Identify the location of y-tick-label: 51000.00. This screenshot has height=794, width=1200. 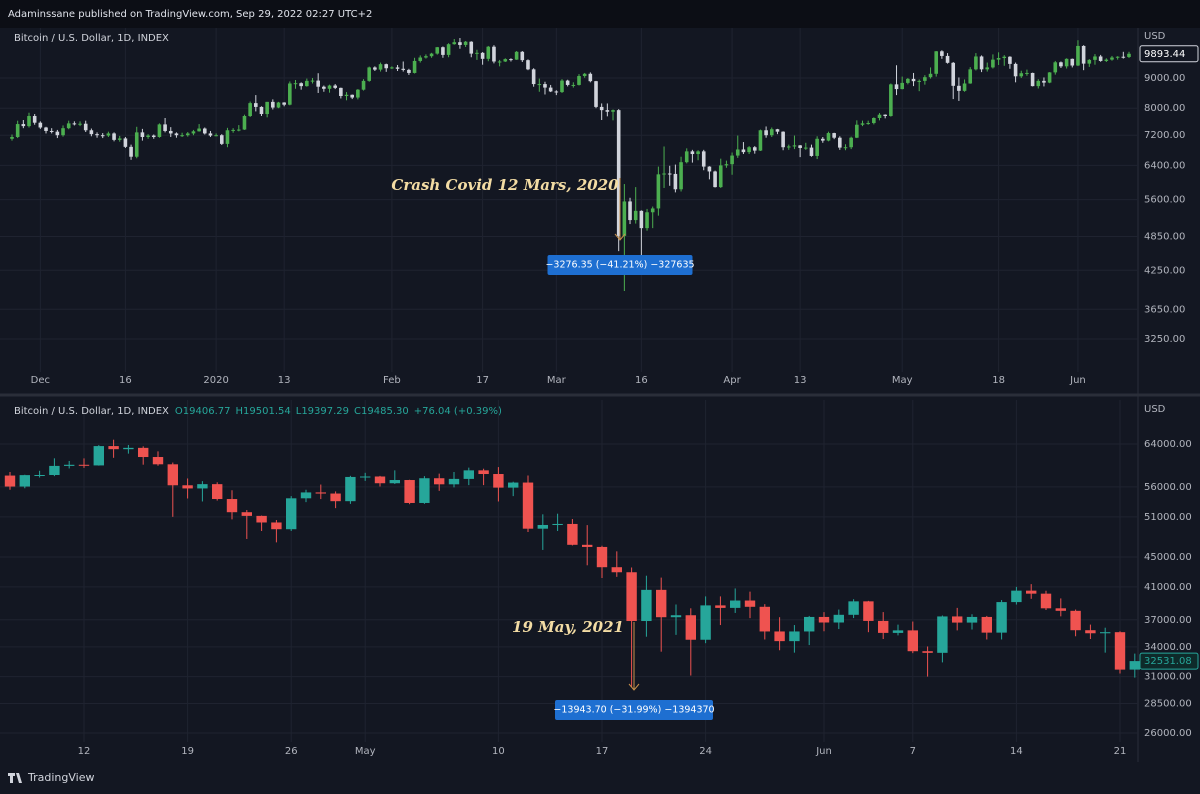
(1168, 517).